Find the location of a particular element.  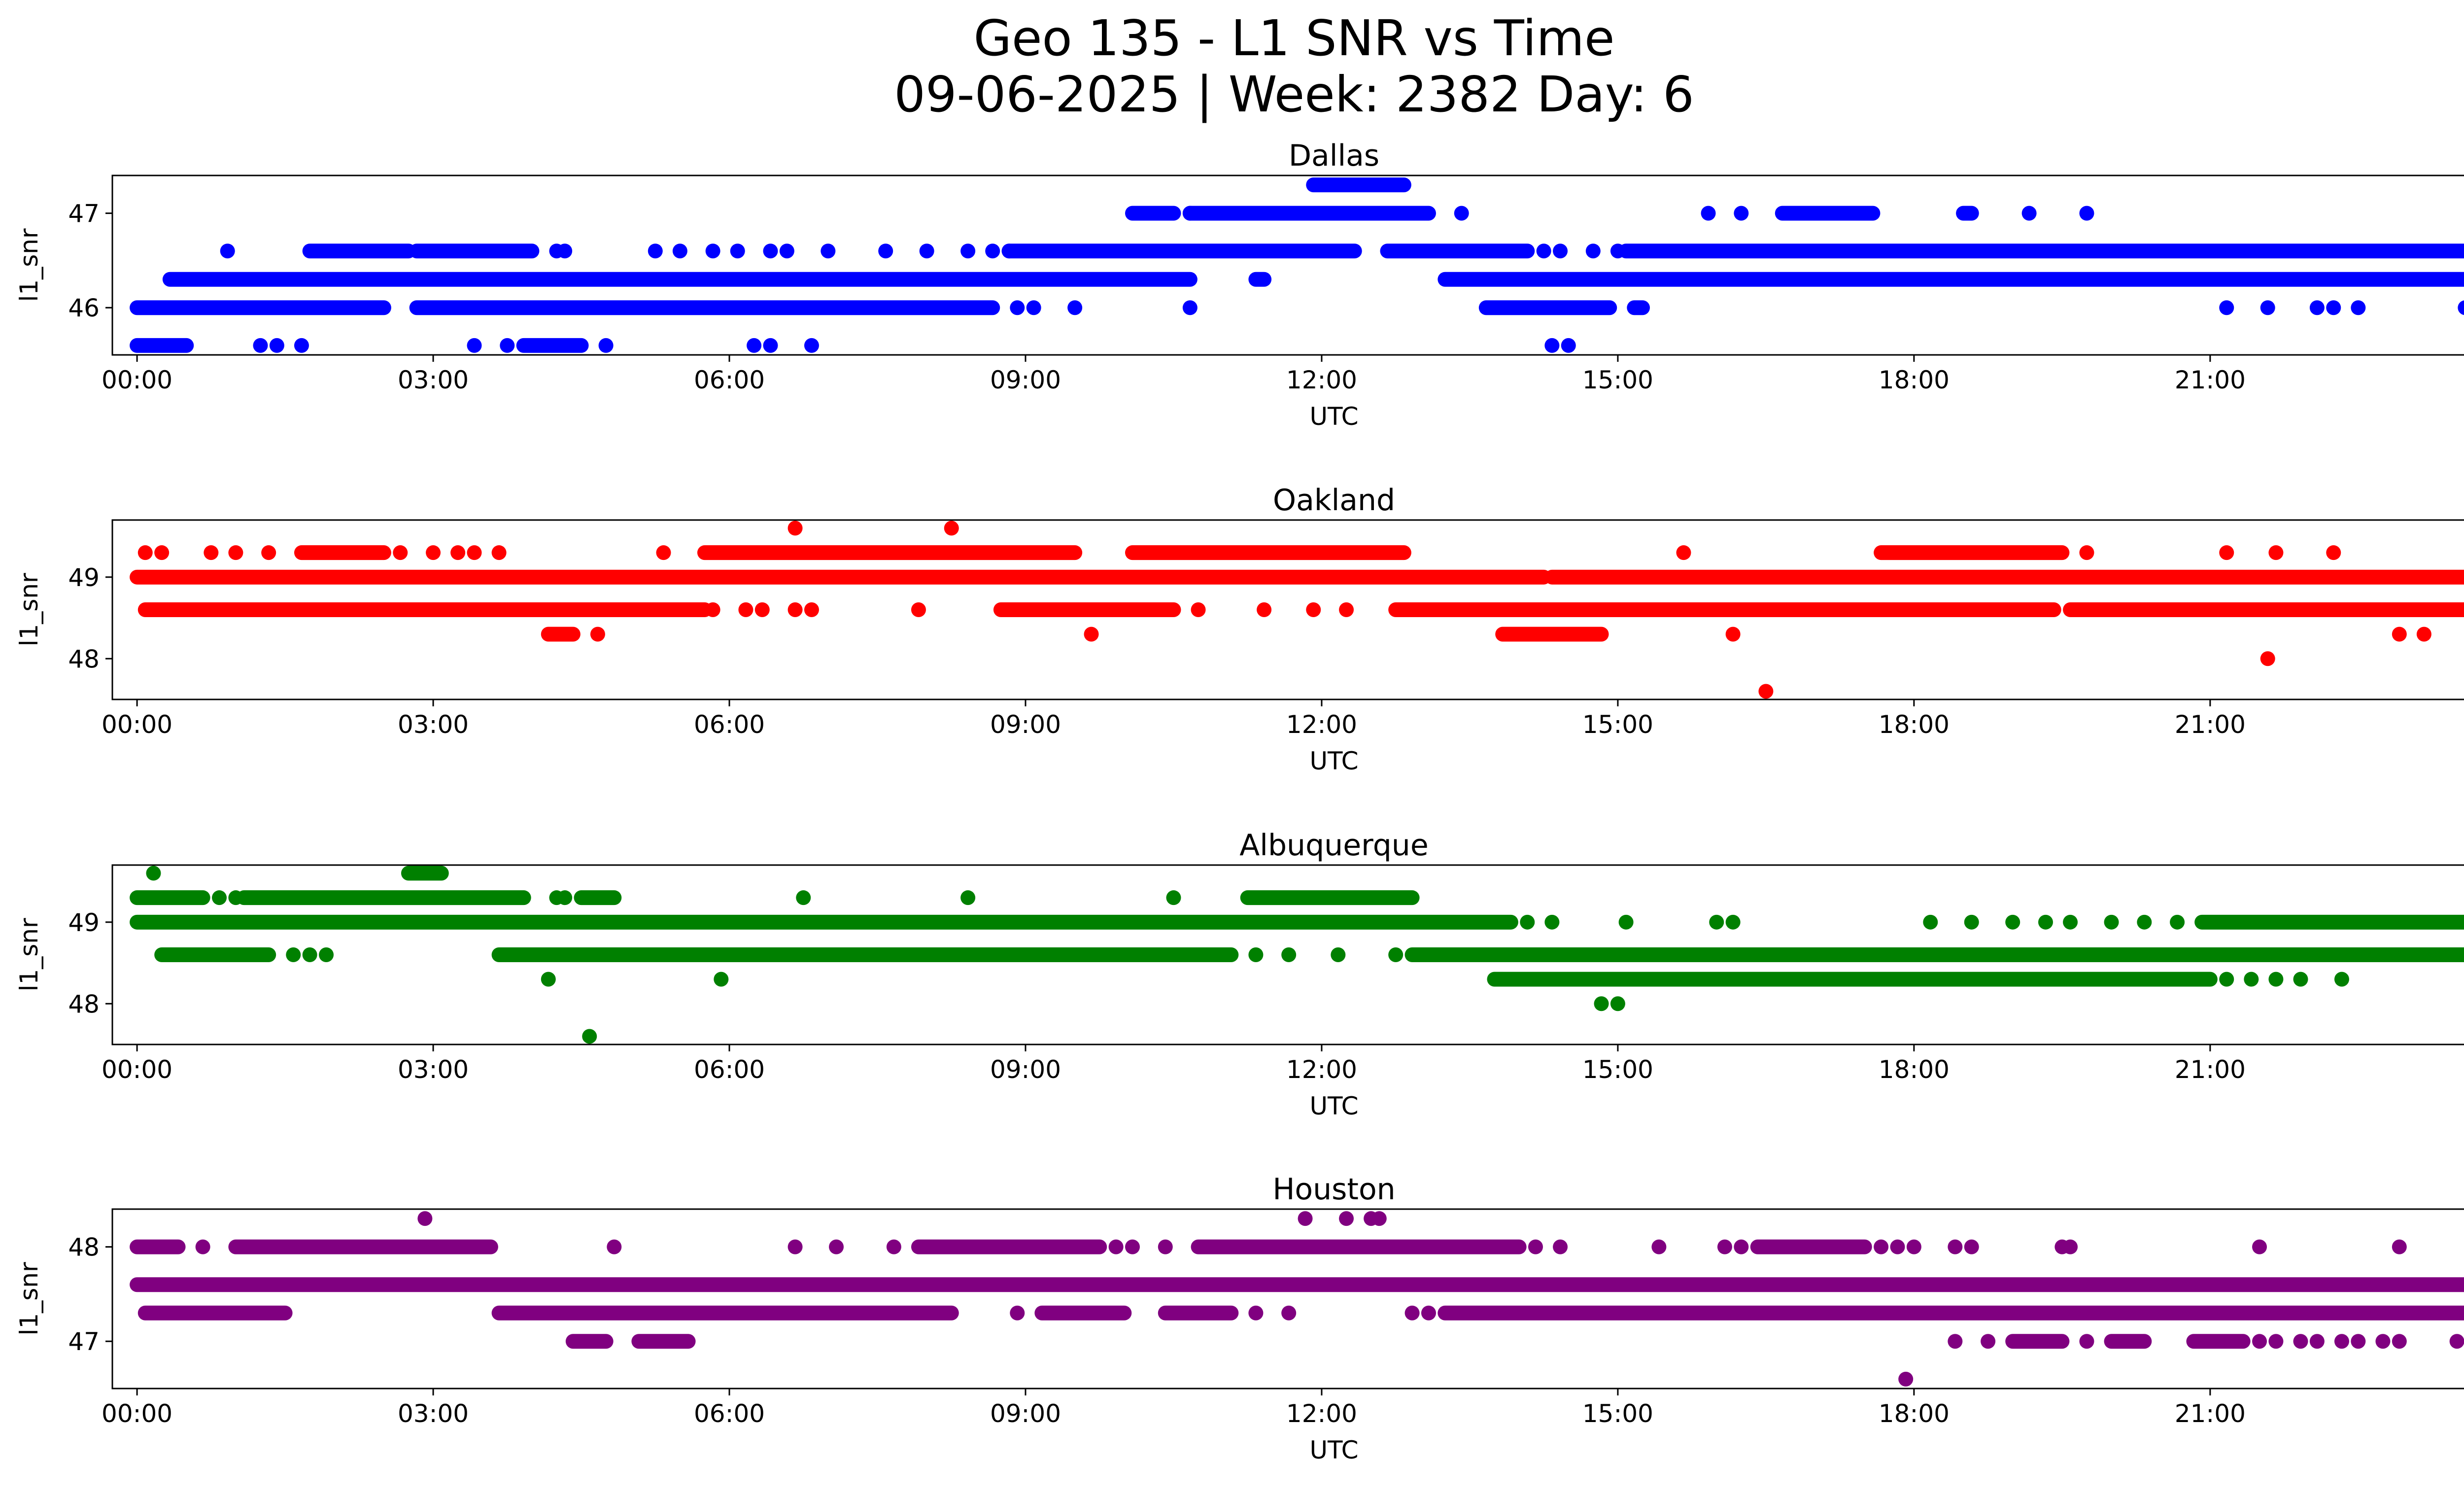

y-tick-label: 48 is located at coordinates (84, 1247).